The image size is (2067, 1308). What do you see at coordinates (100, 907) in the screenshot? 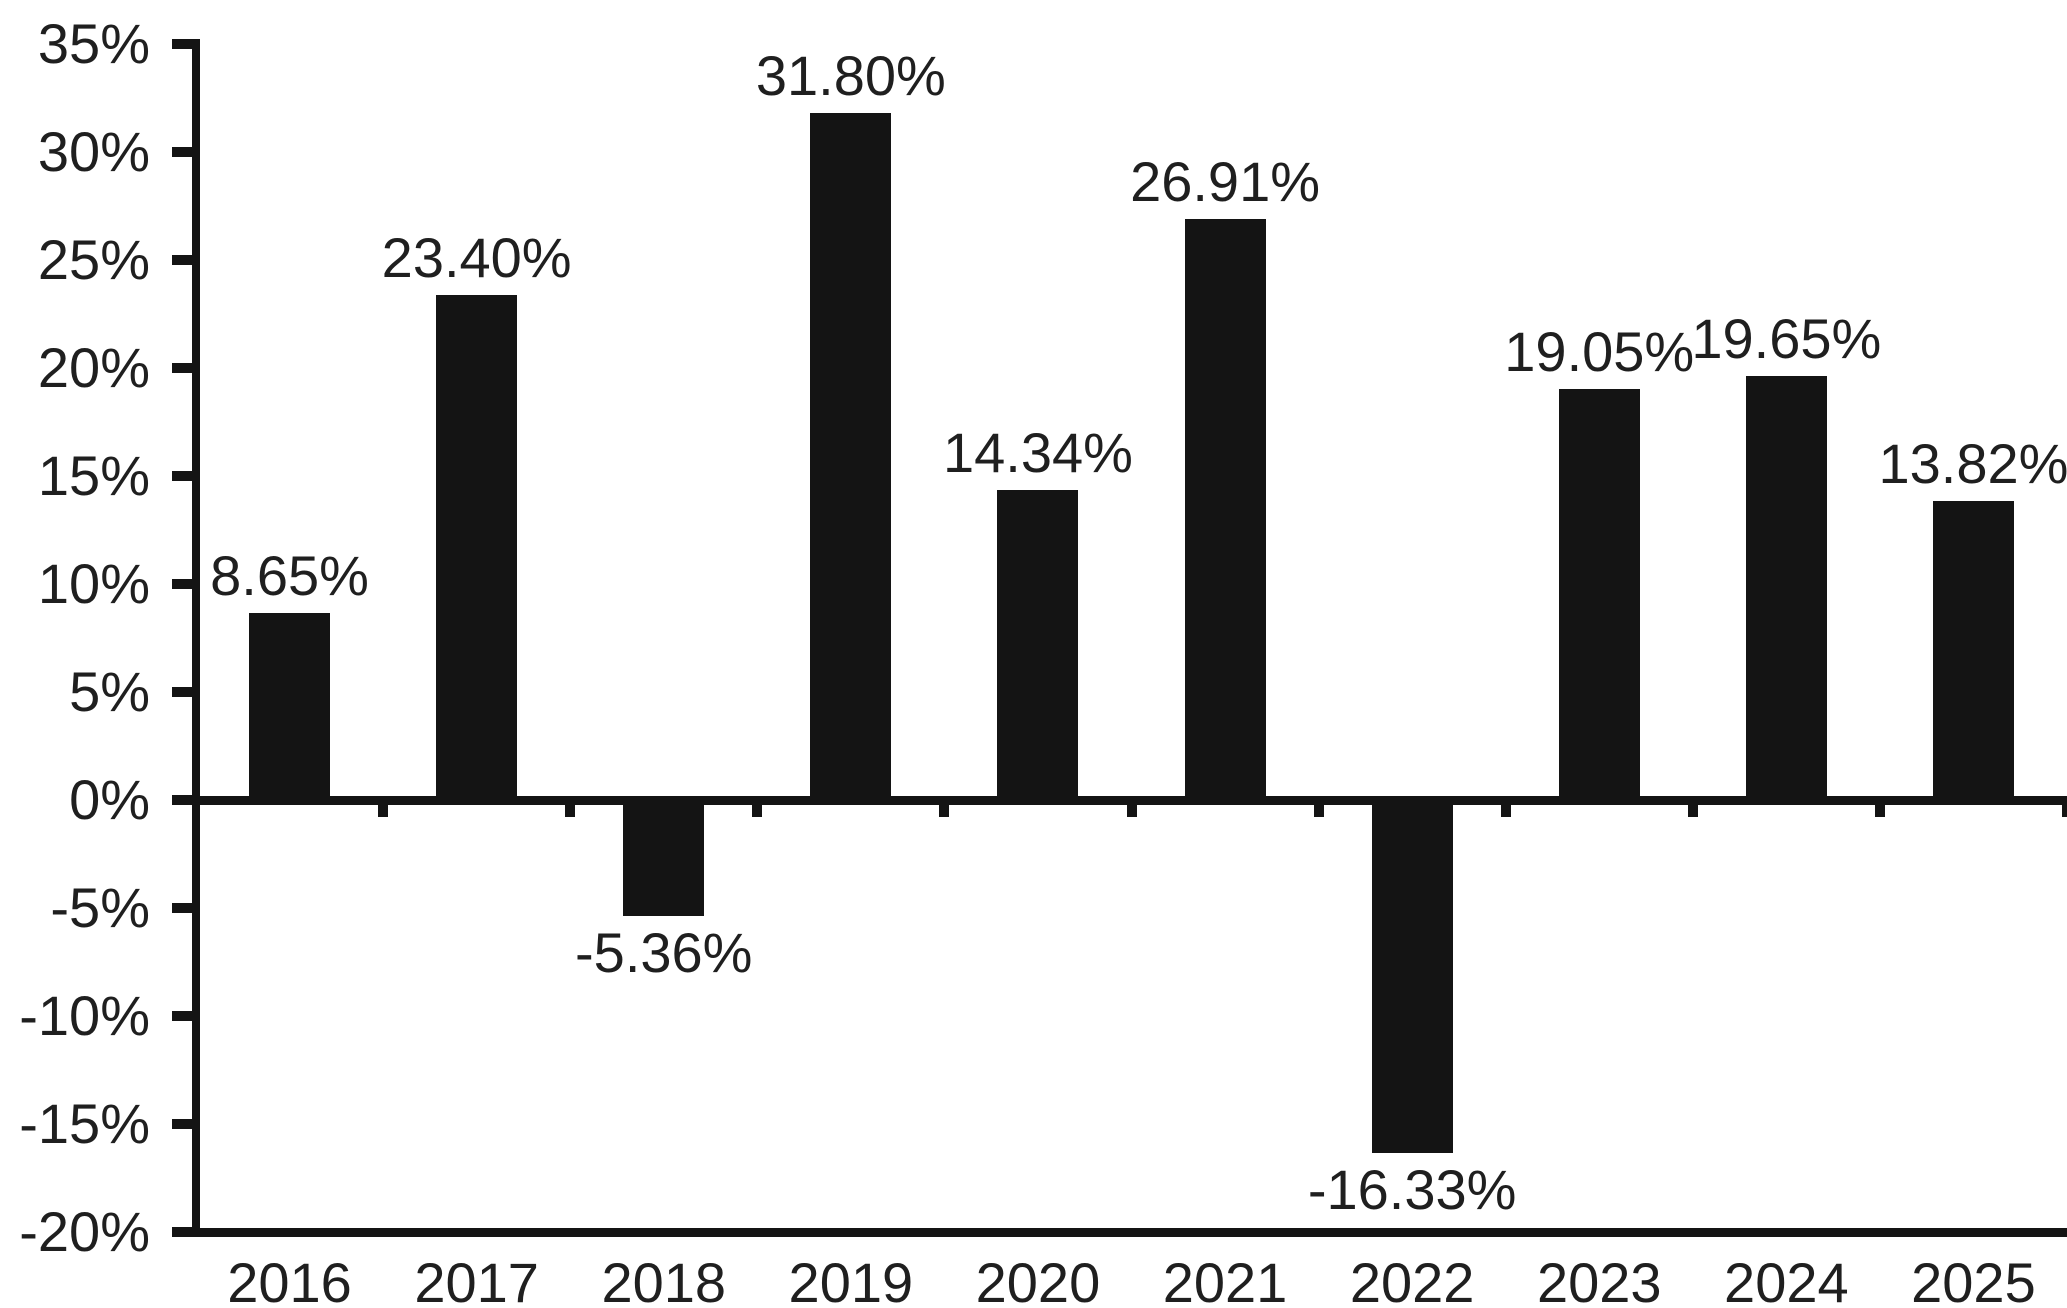
I see `y-tick-label: -5%` at bounding box center [100, 907].